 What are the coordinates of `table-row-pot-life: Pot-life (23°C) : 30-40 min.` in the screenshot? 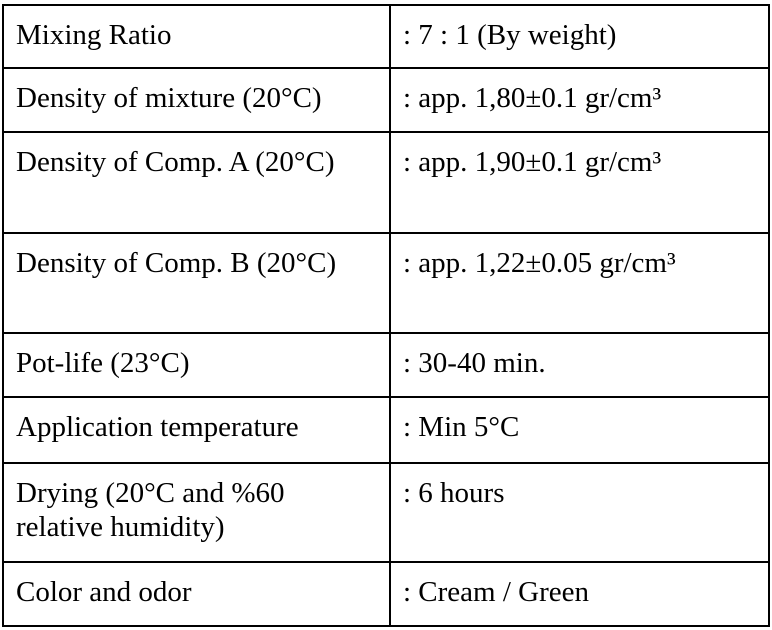 It's located at (386, 365).